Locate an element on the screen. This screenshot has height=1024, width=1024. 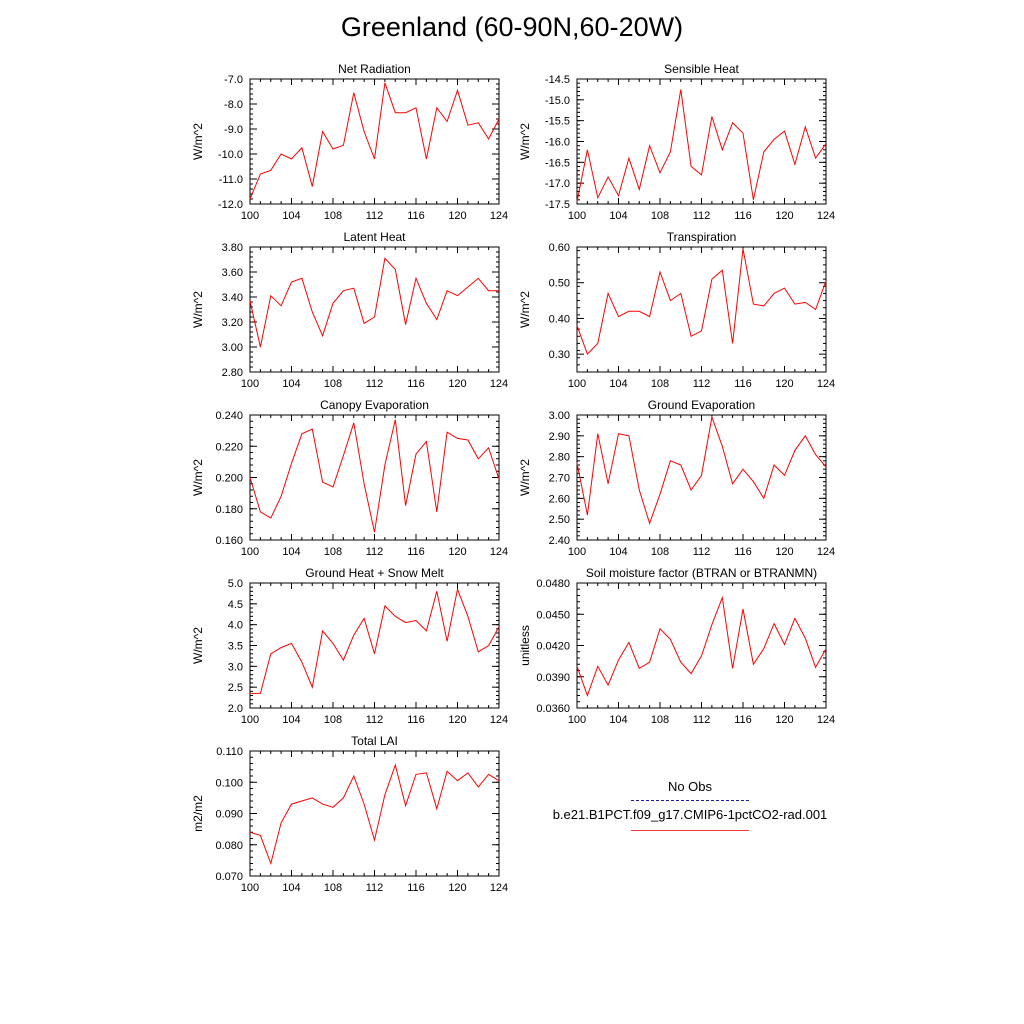
y-tick-label: 3.5 is located at coordinates (235, 647).